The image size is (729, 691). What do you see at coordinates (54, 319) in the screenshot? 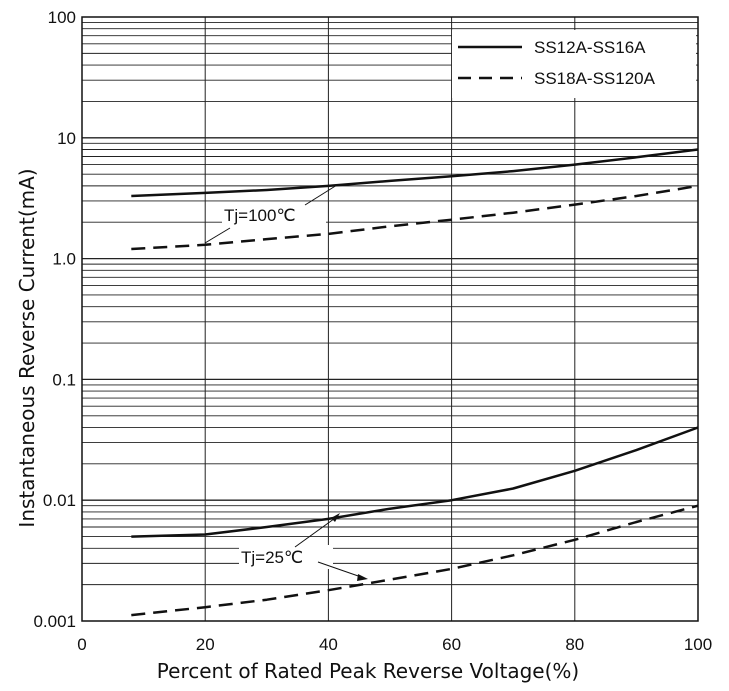
I see `y-tick-labels: 0.001 0.01 0.1 1.0 10 100` at bounding box center [54, 319].